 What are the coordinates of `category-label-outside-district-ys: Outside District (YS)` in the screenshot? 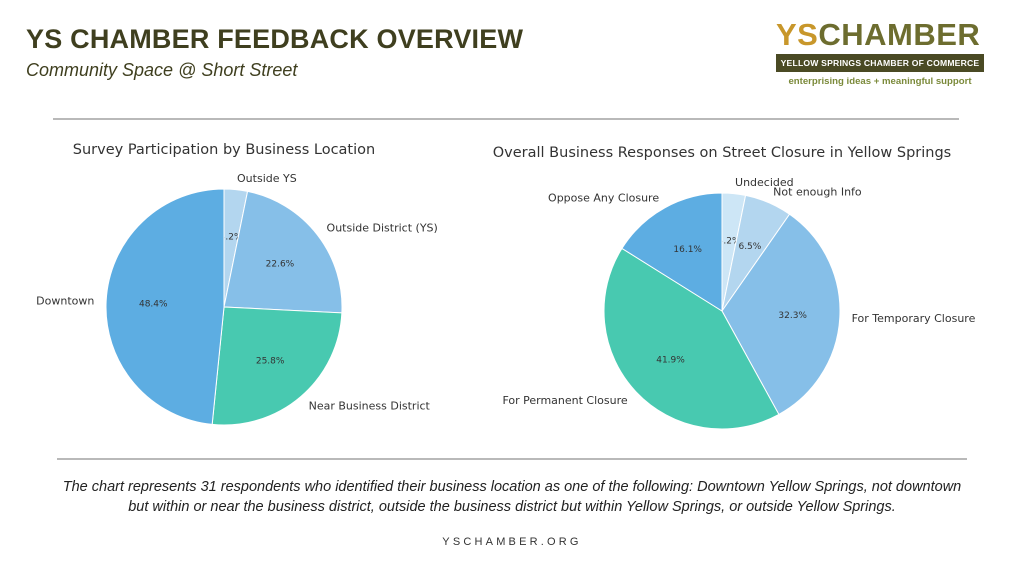 It's located at (382, 227).